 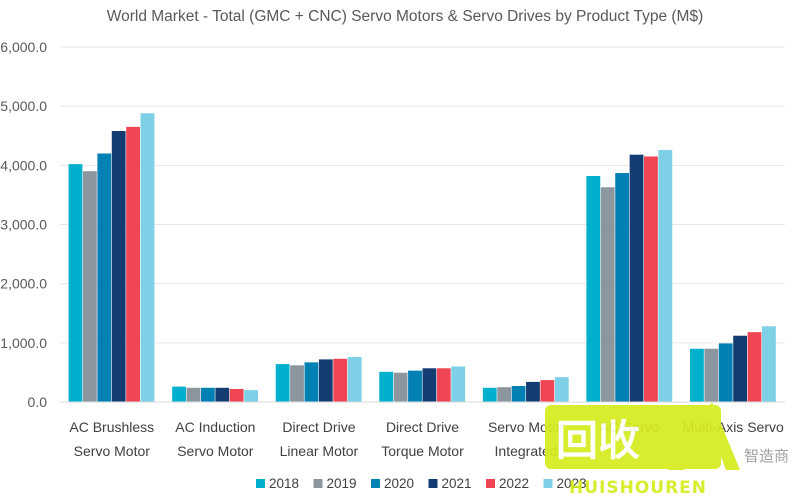 I want to click on x-category-label: AC Brushless, so click(x=111, y=427).